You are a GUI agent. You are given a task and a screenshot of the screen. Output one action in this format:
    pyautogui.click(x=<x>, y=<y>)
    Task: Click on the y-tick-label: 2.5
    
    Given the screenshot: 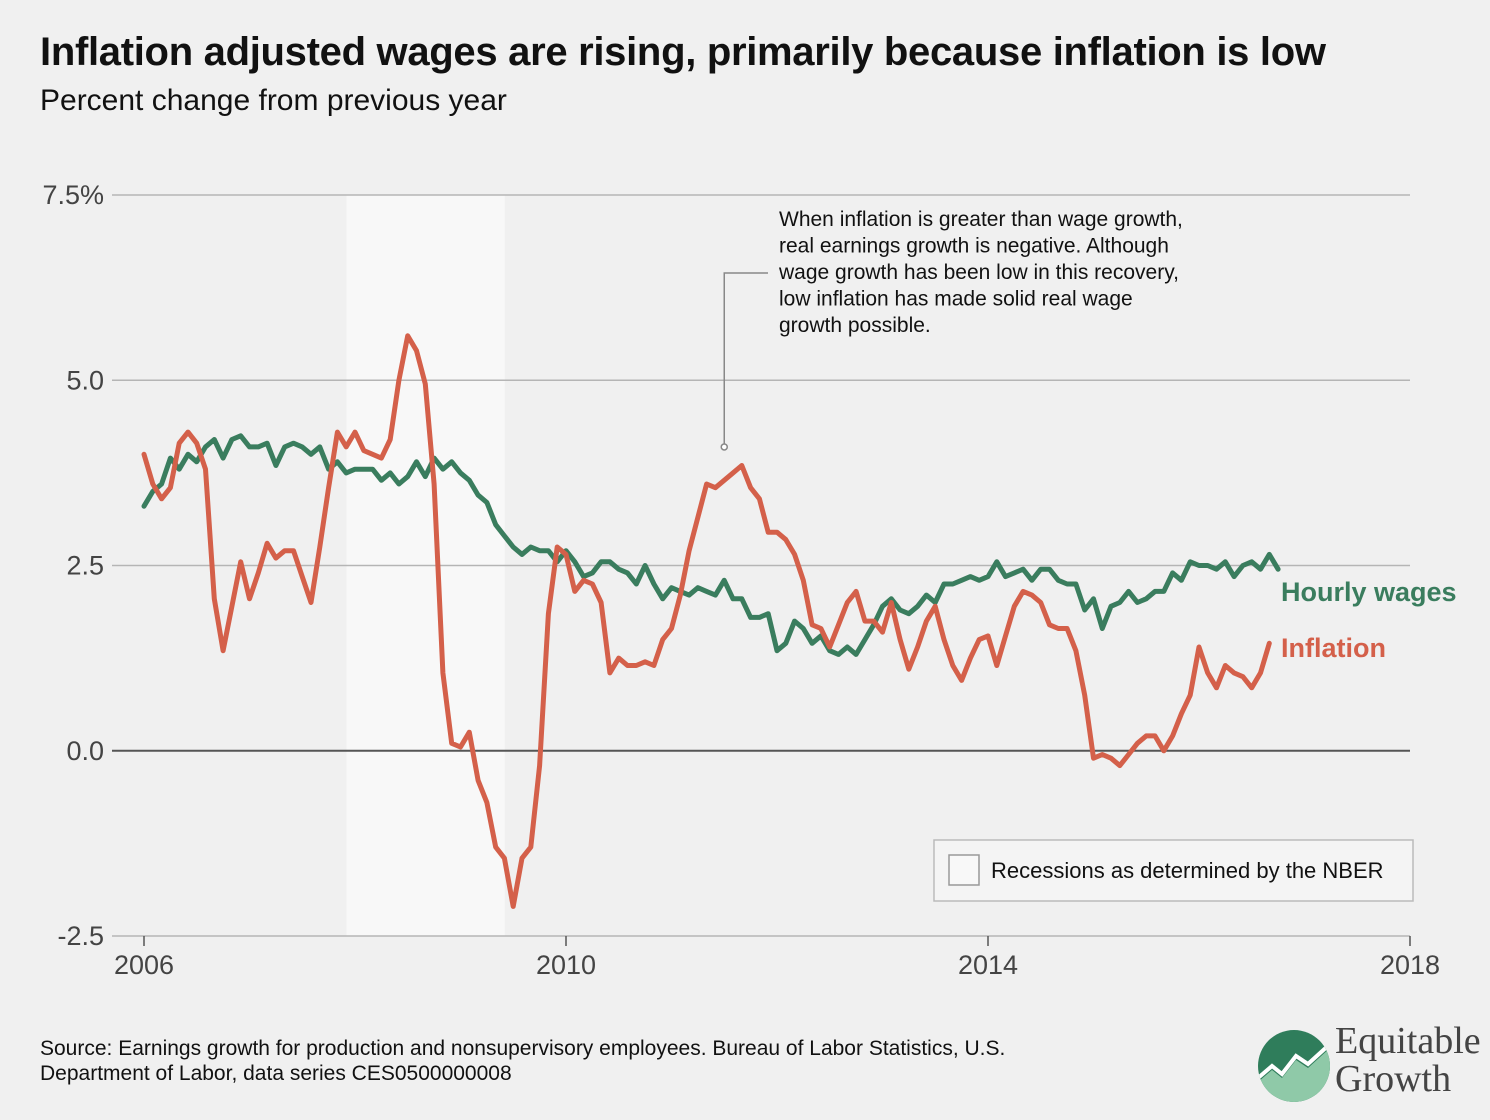 What is the action you would take?
    pyautogui.click(x=85, y=566)
    